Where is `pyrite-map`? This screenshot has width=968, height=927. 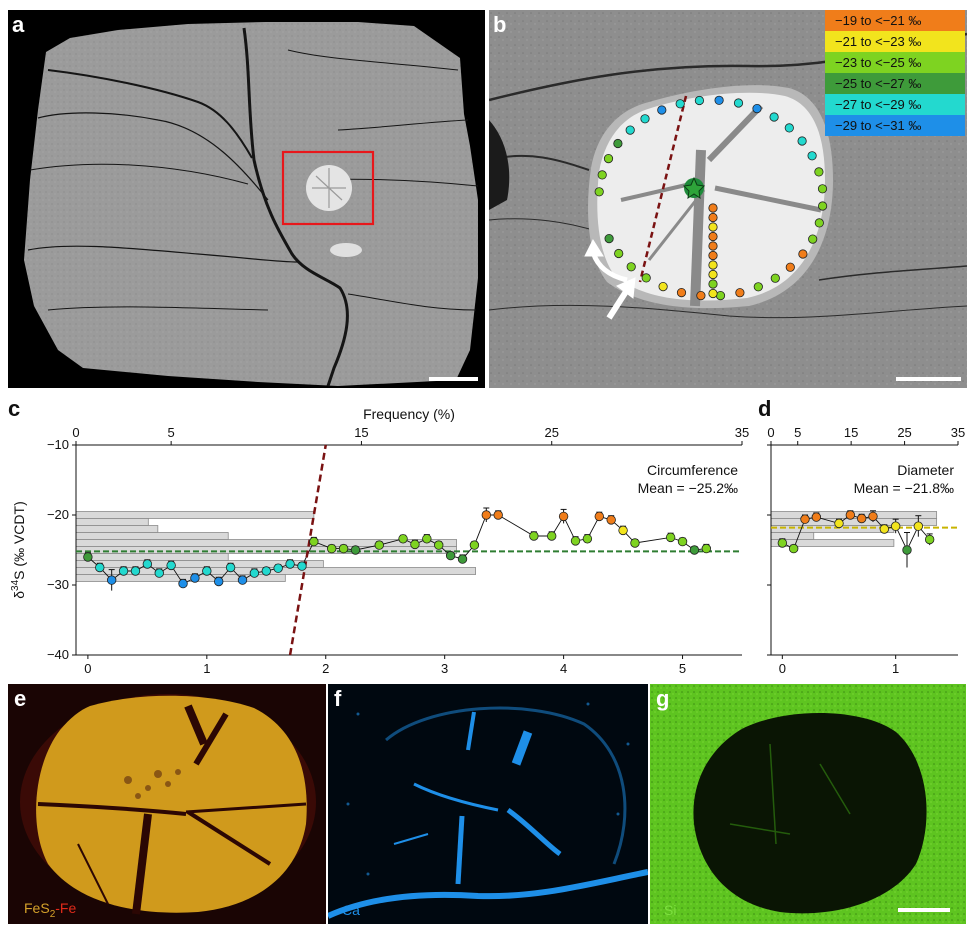 pyrite-map is located at coordinates (171, 804).